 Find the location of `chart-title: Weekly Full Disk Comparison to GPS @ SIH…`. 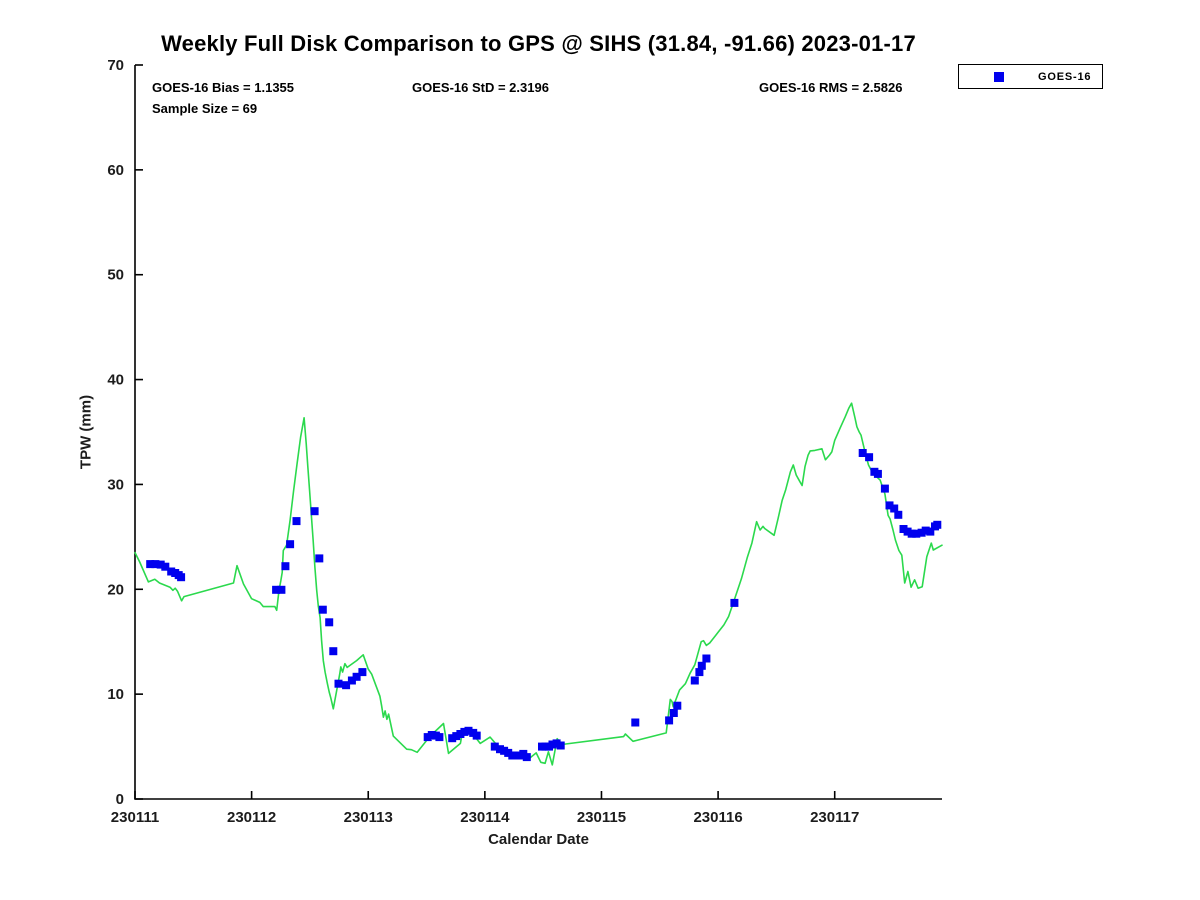

chart-title: Weekly Full Disk Comparison to GPS @ SIH… is located at coordinates (538, 43).